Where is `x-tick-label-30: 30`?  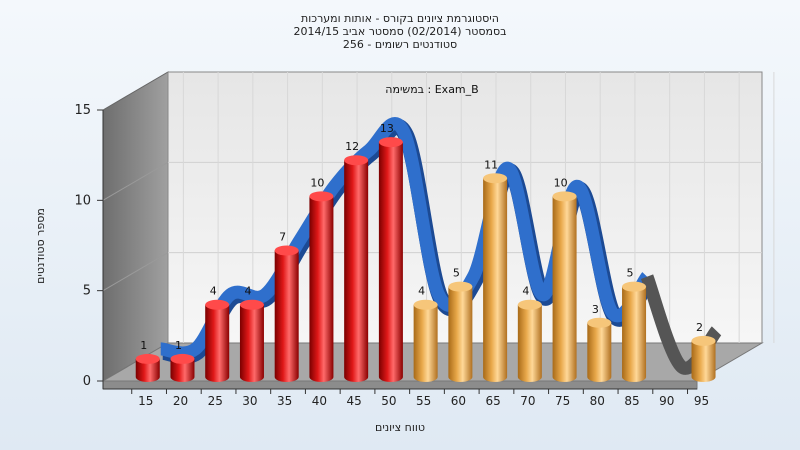
x-tick-label-30: 30 is located at coordinates (249, 401).